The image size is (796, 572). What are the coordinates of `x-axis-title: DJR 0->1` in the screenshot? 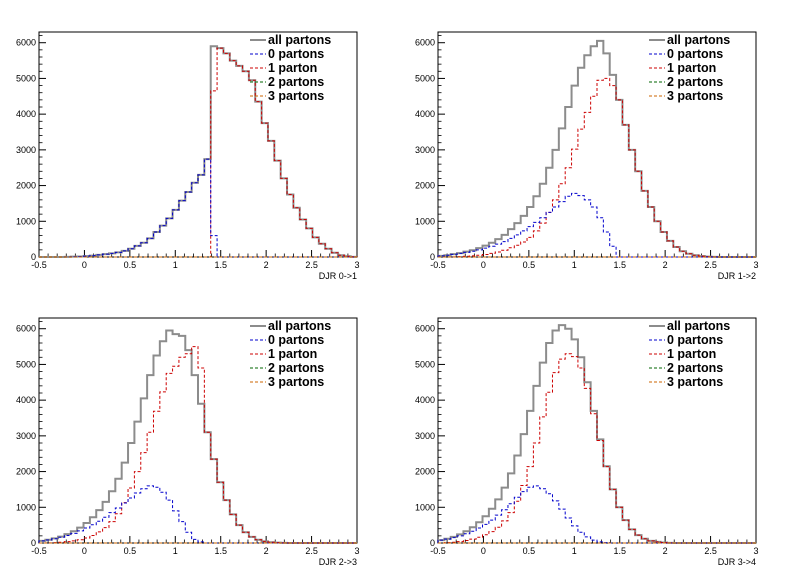 It's located at (338, 276).